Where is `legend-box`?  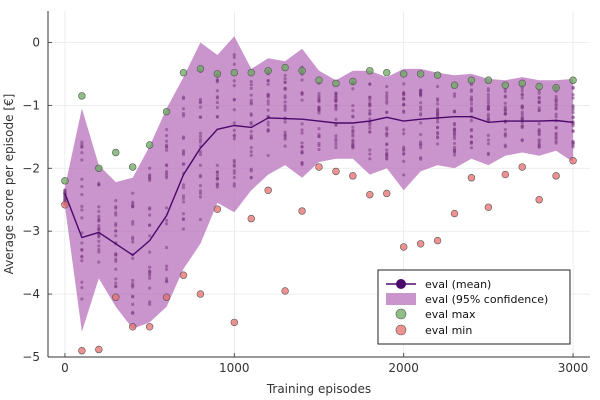 legend-box is located at coordinates (474, 307).